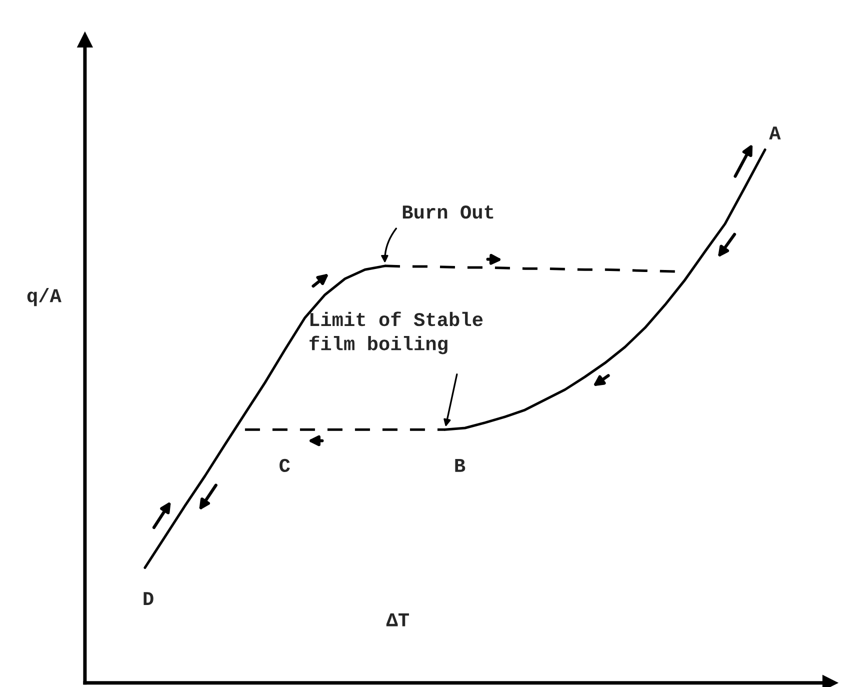  What do you see at coordinates (460, 465) in the screenshot?
I see `annotation: B` at bounding box center [460, 465].